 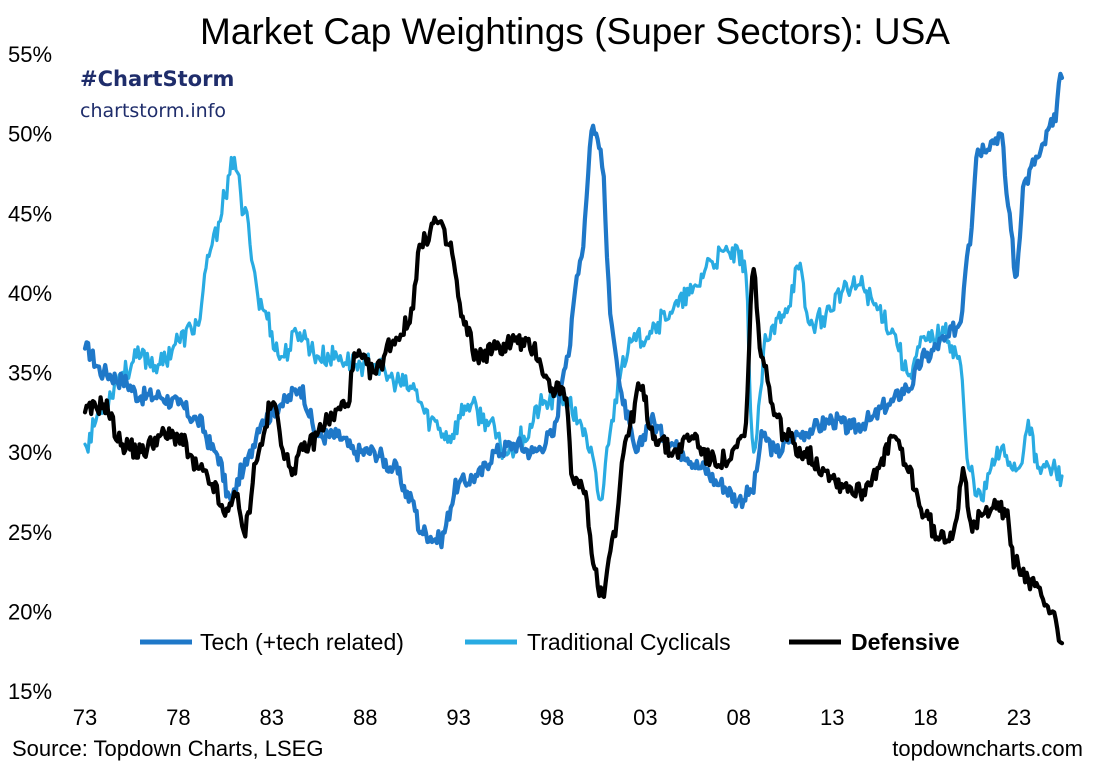 What do you see at coordinates (85, 717) in the screenshot?
I see `x-tick-label: 73` at bounding box center [85, 717].